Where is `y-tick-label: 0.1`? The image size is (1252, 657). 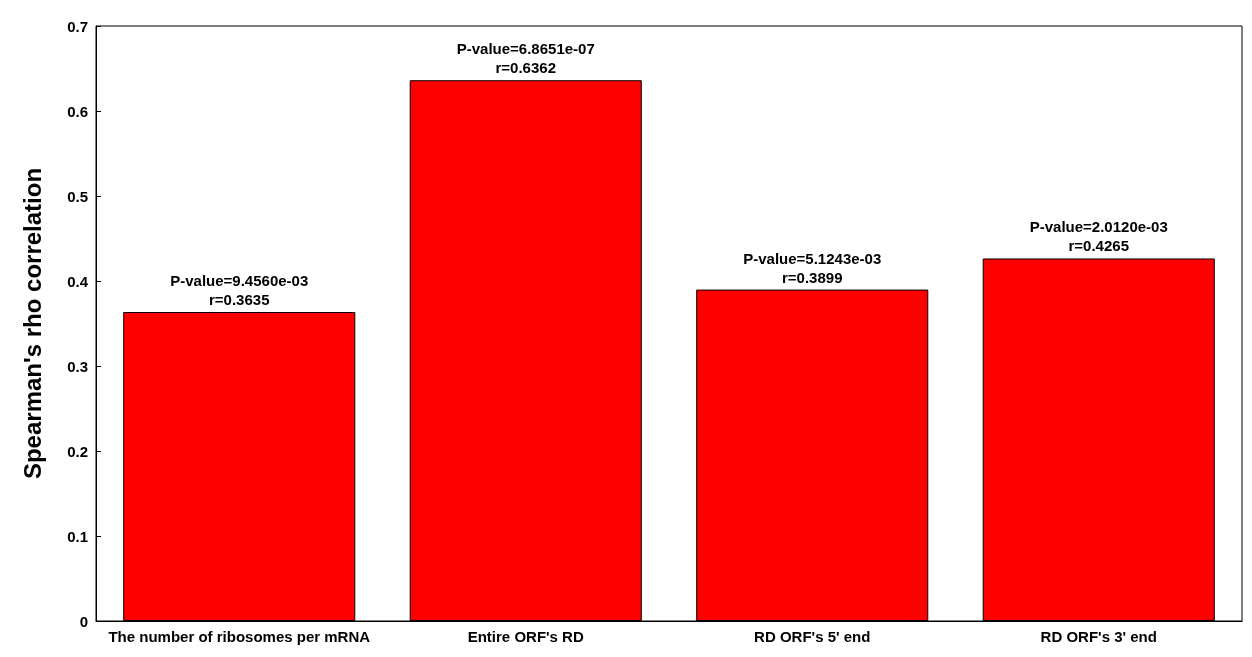 y-tick-label: 0.1 is located at coordinates (77, 536).